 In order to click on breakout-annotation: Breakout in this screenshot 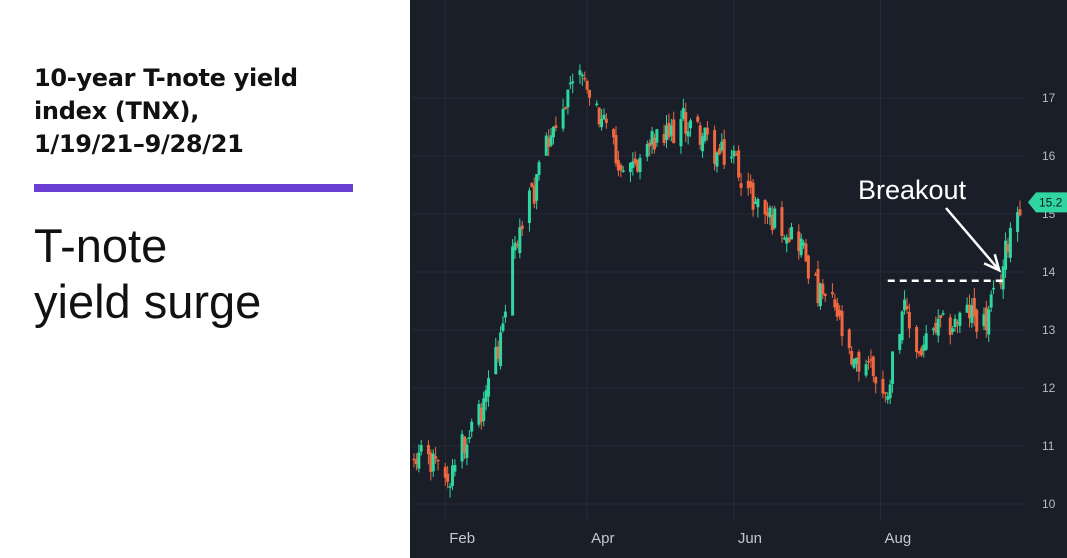, I will do `click(912, 190)`.